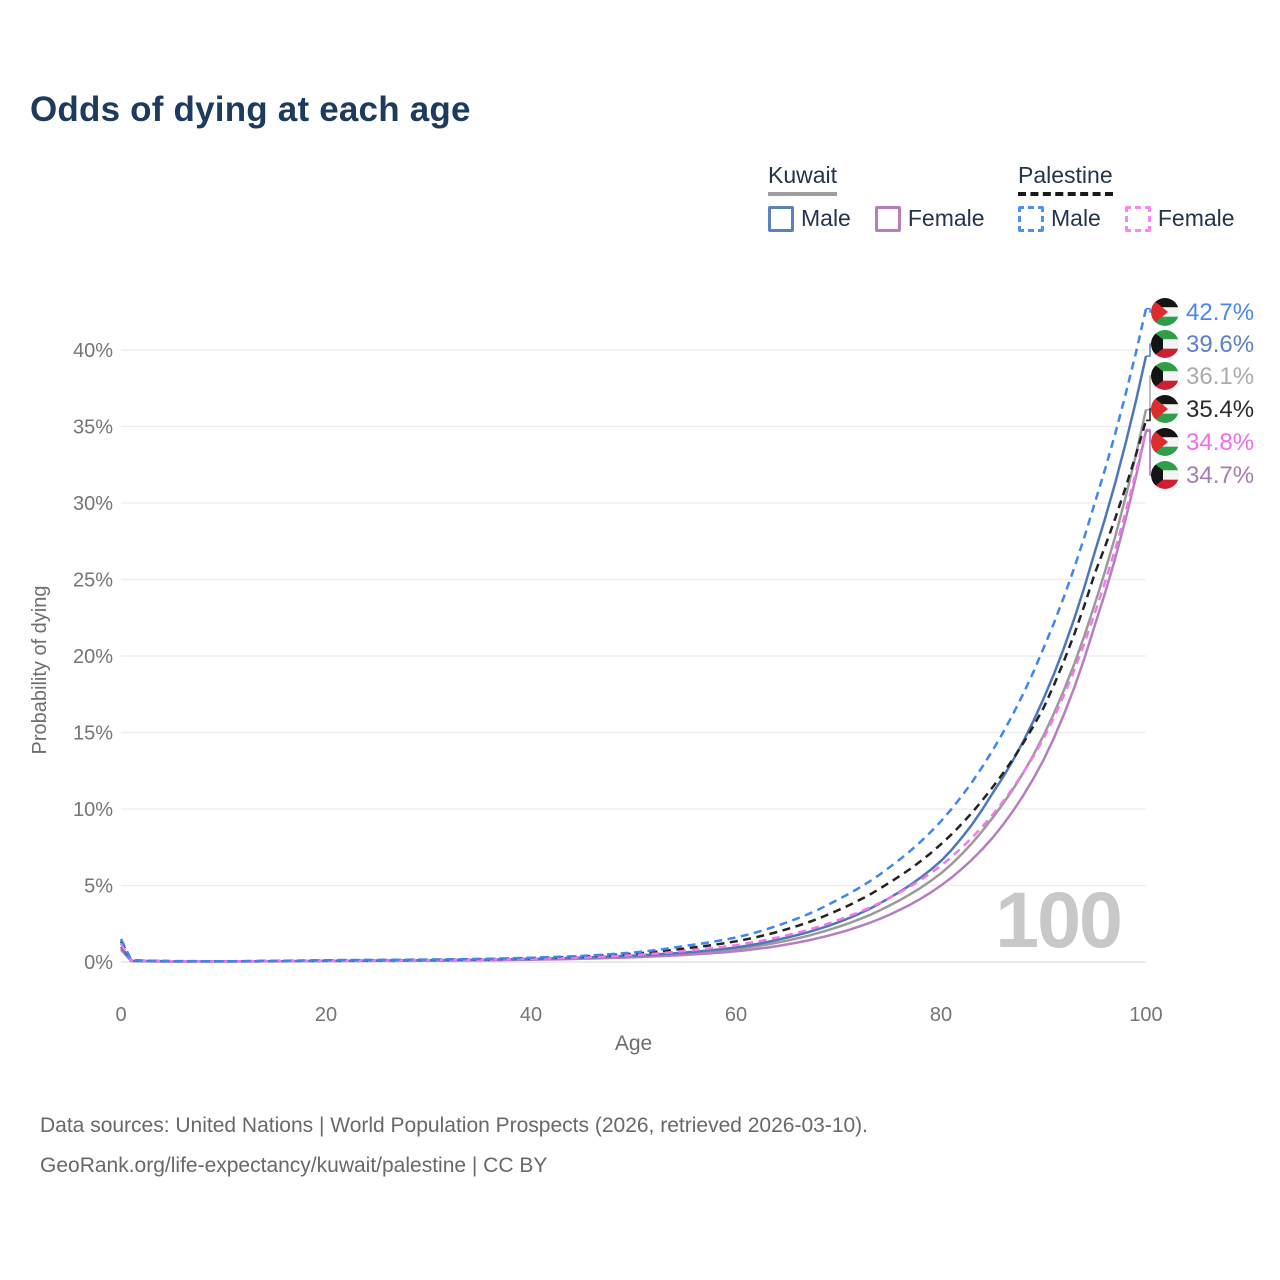 This screenshot has height=1280, width=1280. I want to click on legend-item-kuwait-female: Female, so click(929, 218).